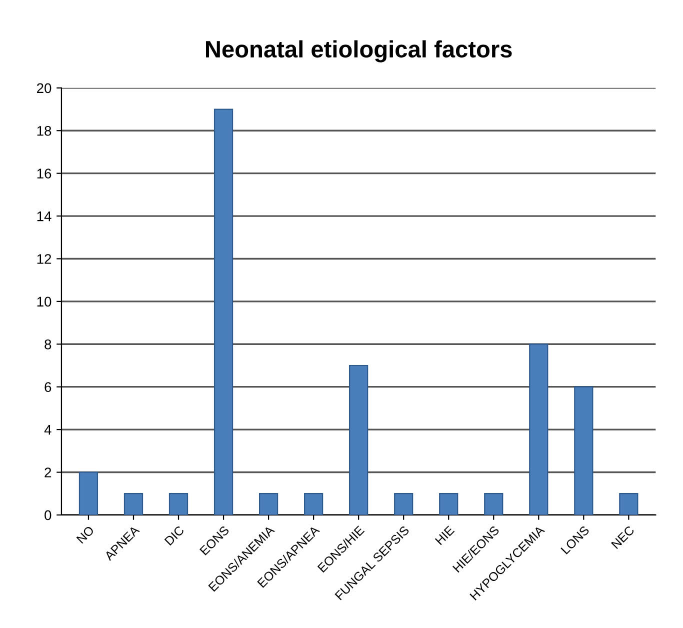  Describe the element at coordinates (48, 430) in the screenshot. I see `y-tick-label: 4` at that location.